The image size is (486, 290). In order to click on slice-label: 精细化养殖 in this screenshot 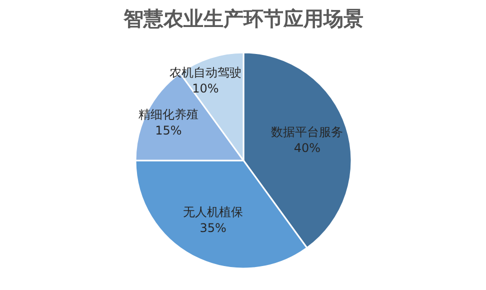, I will do `click(168, 114)`.